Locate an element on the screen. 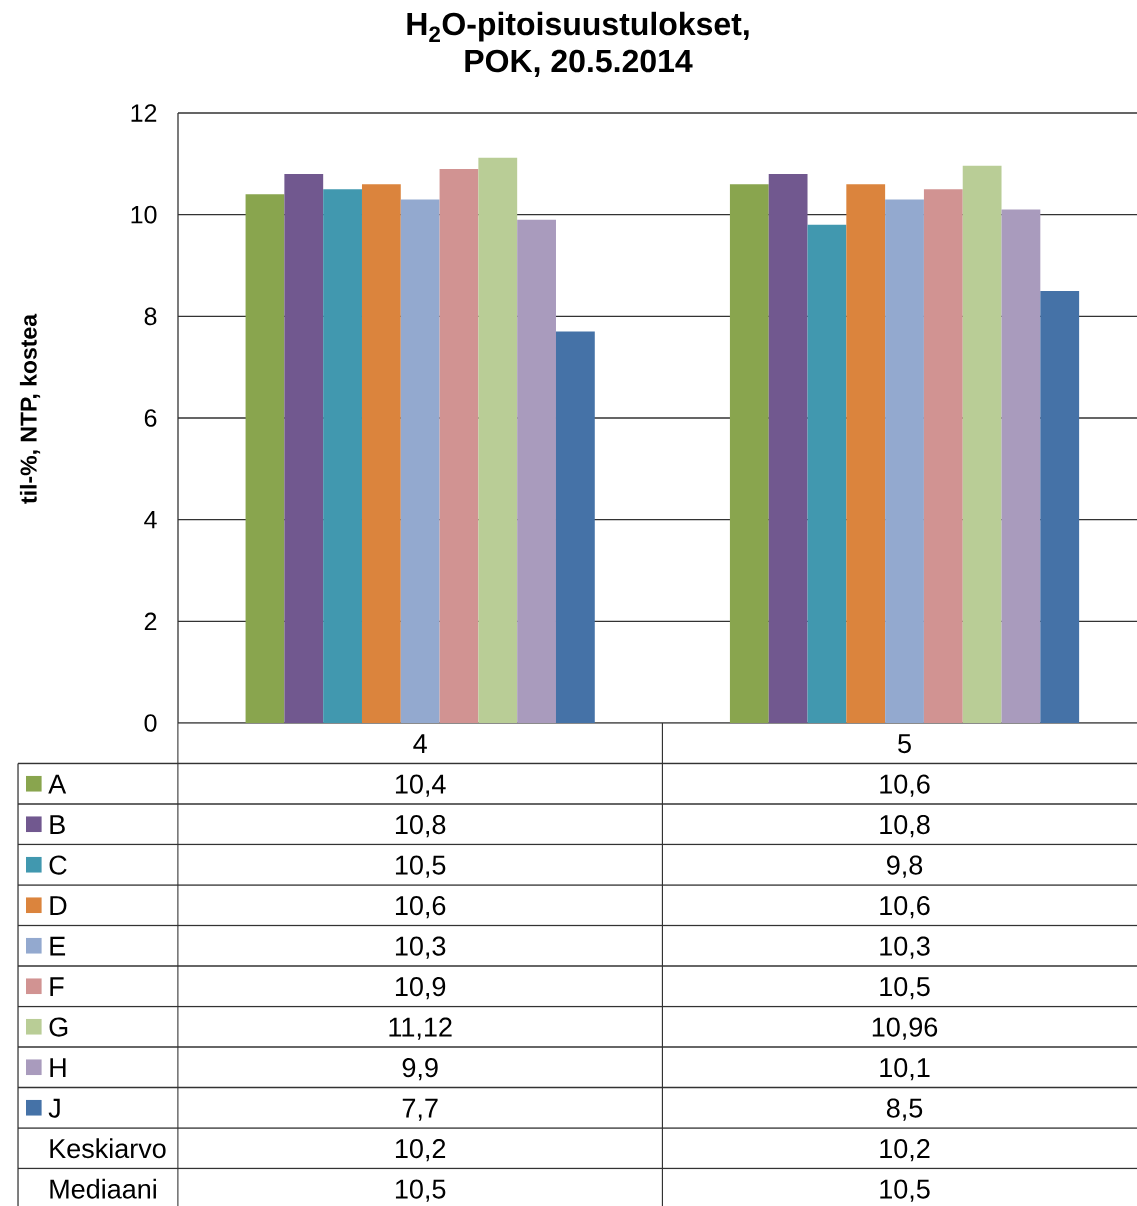 This screenshot has height=1206, width=1137. y-tick-label: 6 is located at coordinates (150, 418).